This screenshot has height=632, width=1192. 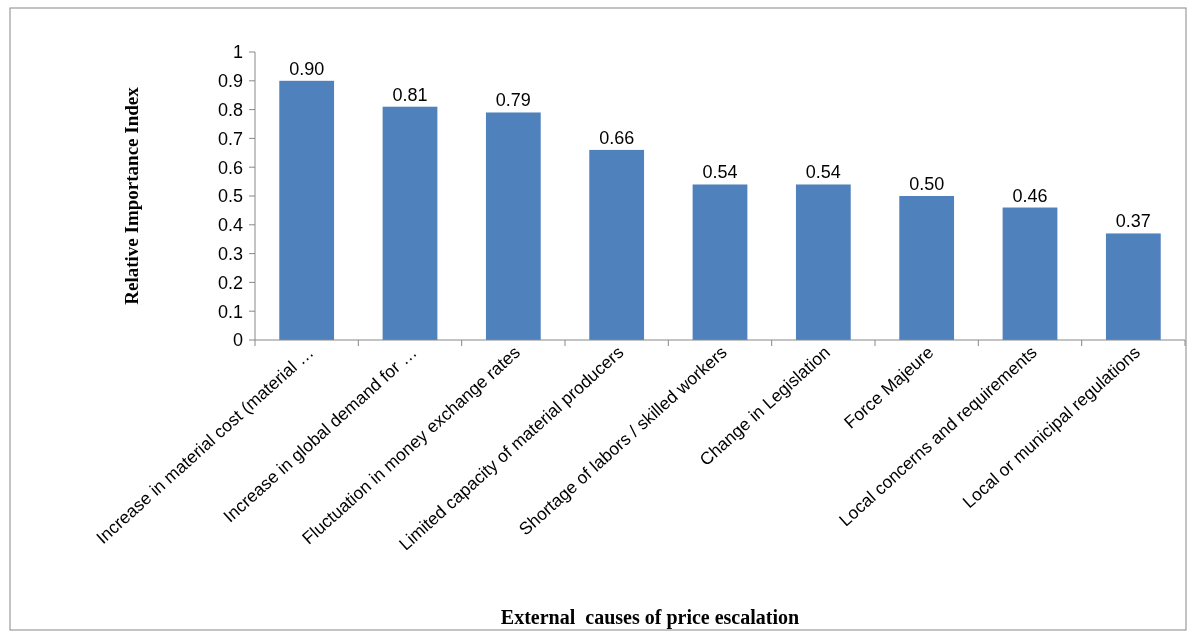 What do you see at coordinates (230, 109) in the screenshot?
I see `y-tick-label: 0.8` at bounding box center [230, 109].